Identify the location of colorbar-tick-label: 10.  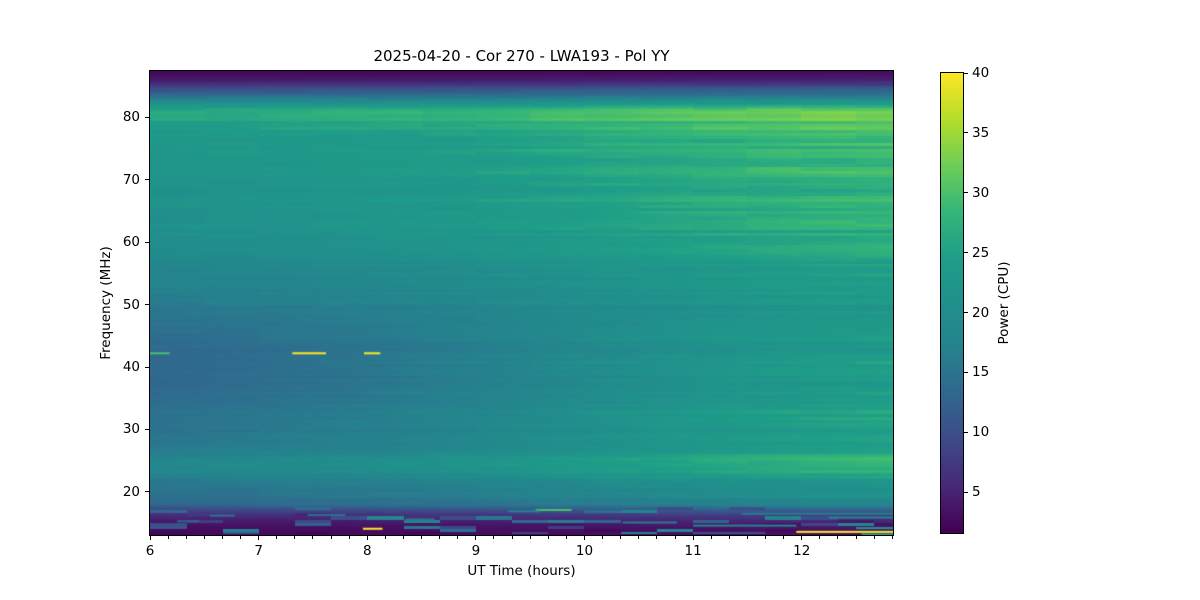
(981, 432).